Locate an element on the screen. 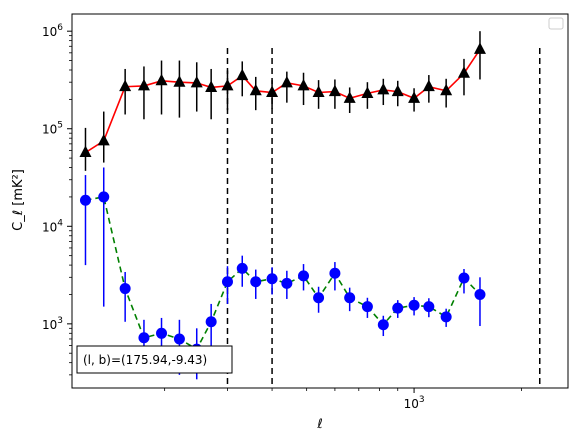 The image size is (580, 441). y-tick-label-1: 10⁴ is located at coordinates (52, 226).